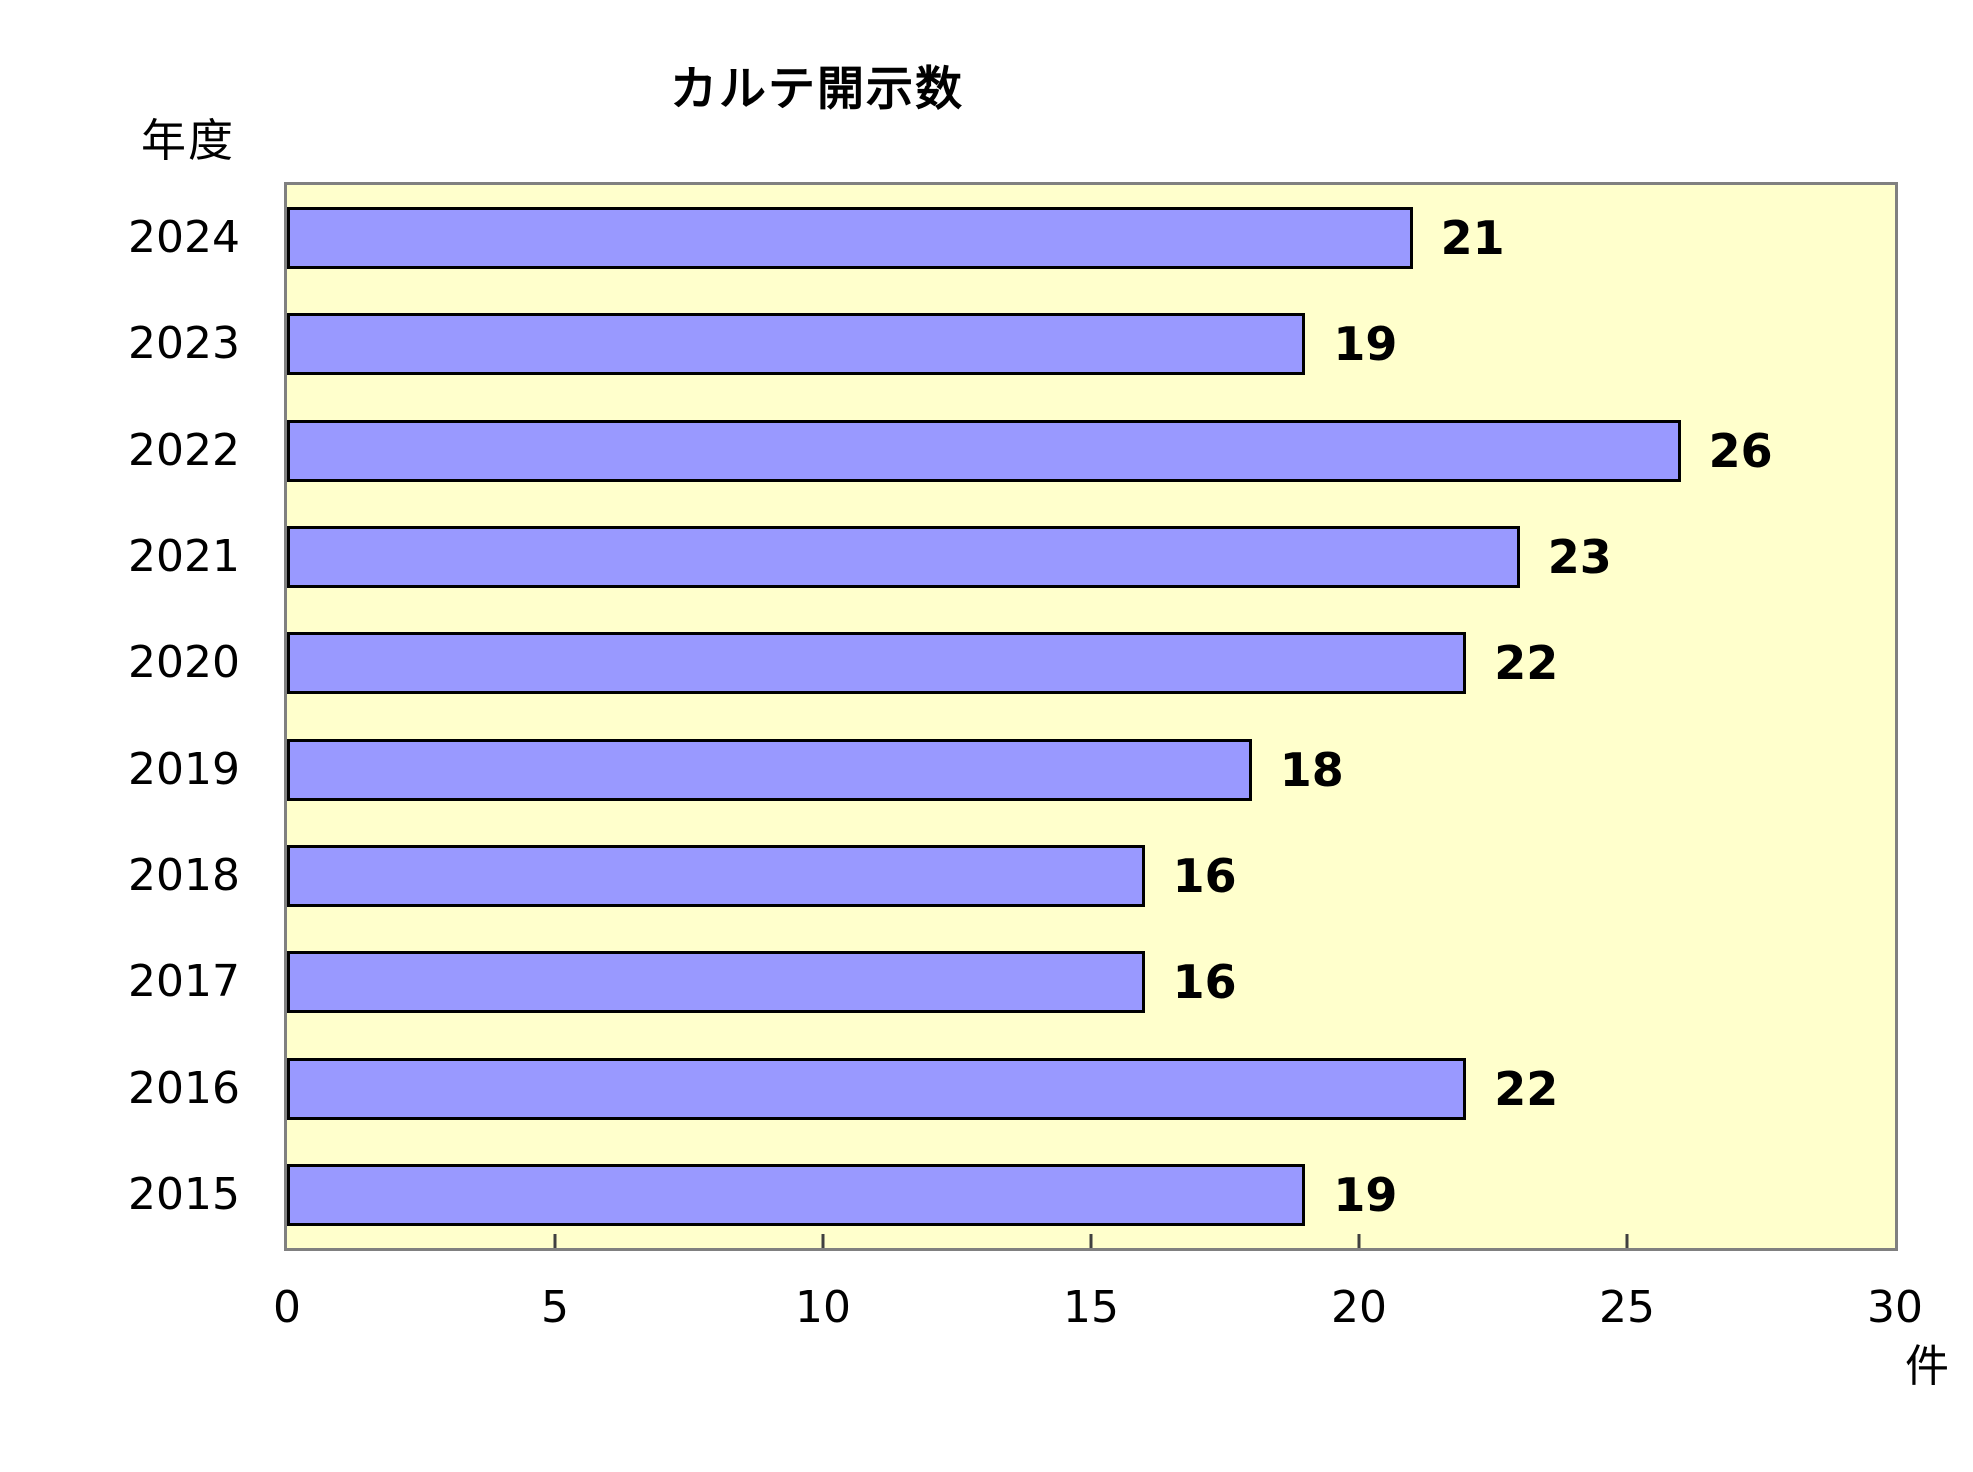 The height and width of the screenshot is (1472, 1973). Describe the element at coordinates (1091, 1307) in the screenshot. I see `x-tick-label-15: 15` at that location.